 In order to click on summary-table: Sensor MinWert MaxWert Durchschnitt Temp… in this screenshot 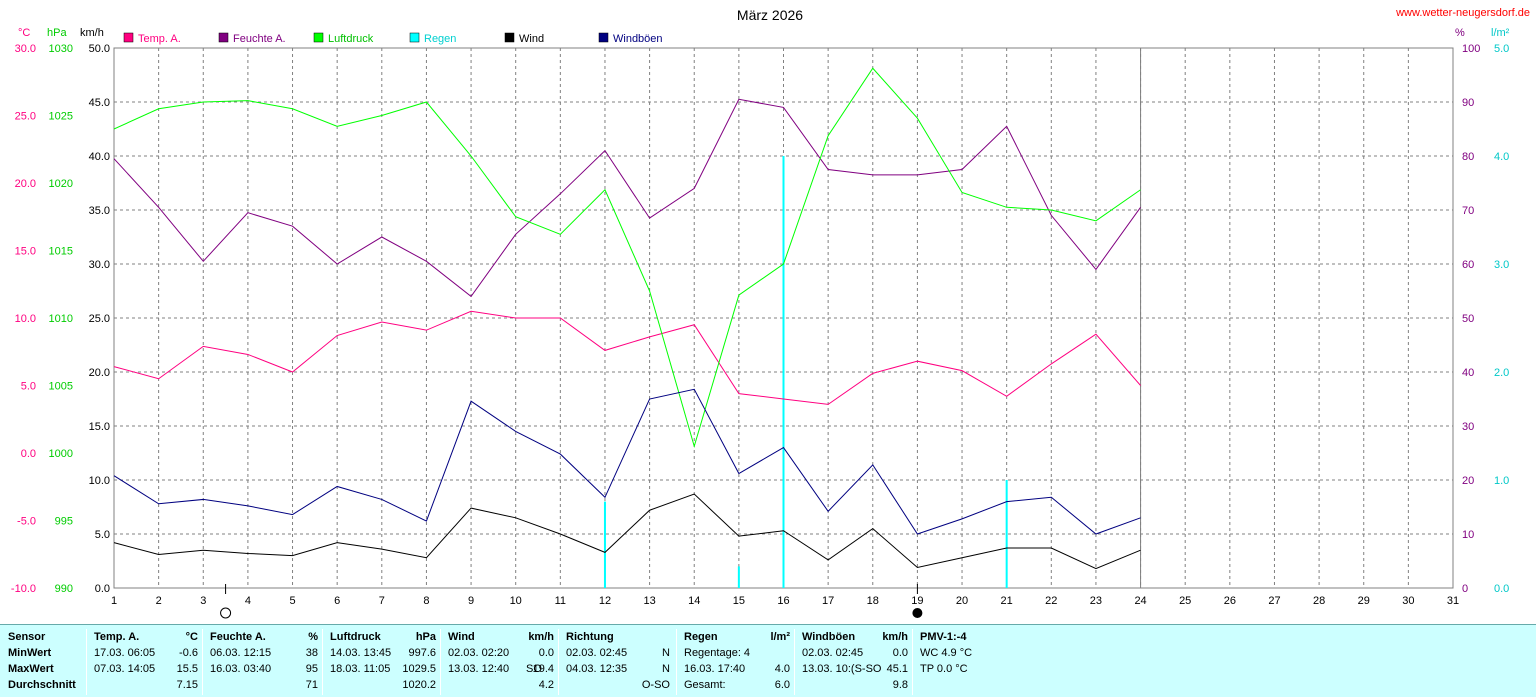, I will do `click(768, 660)`.